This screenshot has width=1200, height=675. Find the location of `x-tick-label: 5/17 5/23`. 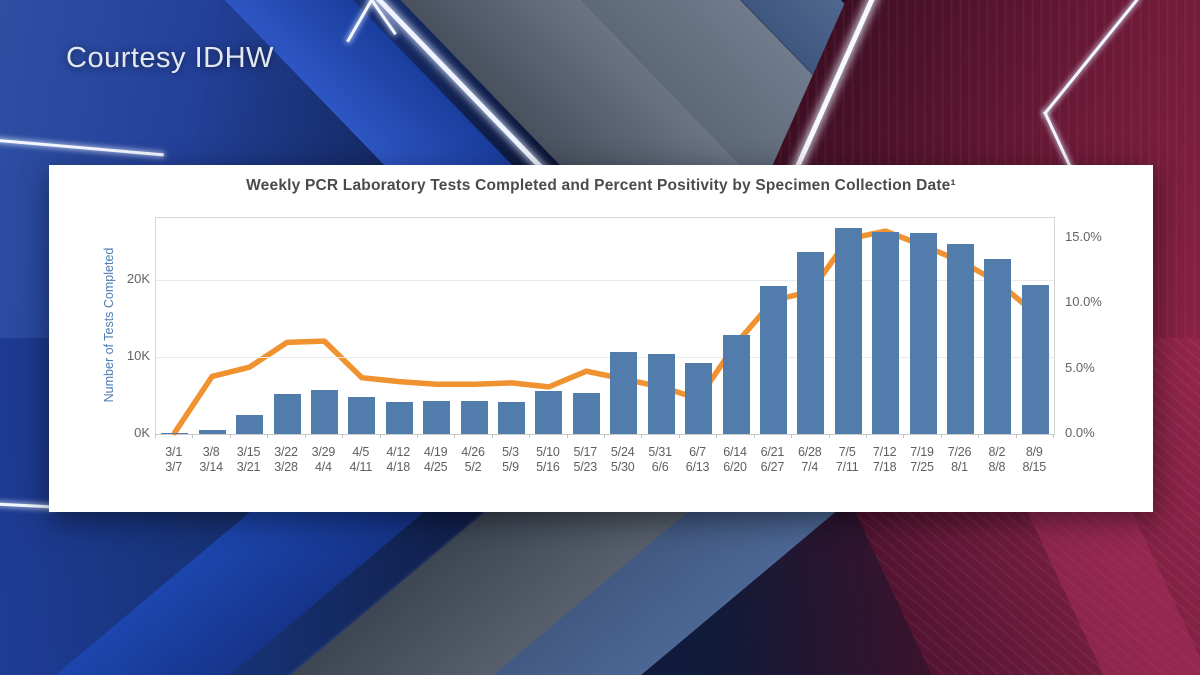

x-tick-label: 5/17 5/23 is located at coordinates (585, 459).